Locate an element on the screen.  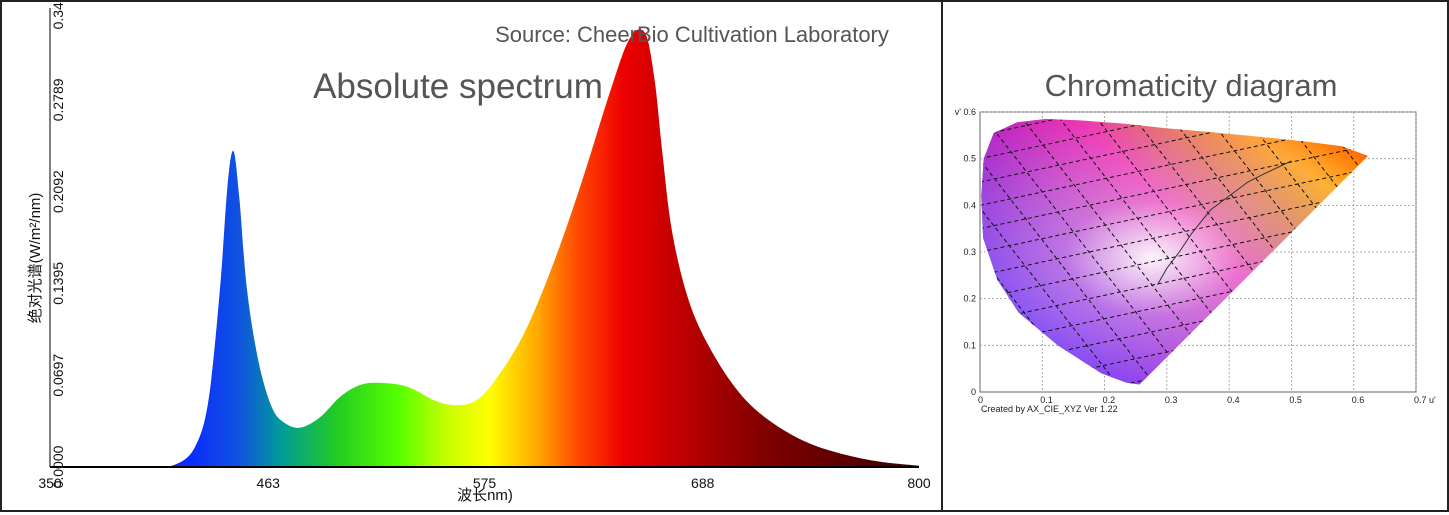
u-tick-label: 0.6 is located at coordinates (1358, 400).